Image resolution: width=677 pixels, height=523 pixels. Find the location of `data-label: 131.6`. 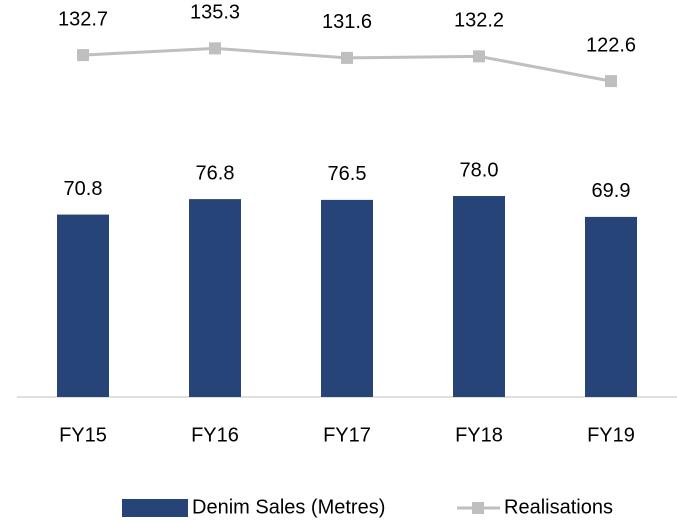

data-label: 131.6 is located at coordinates (347, 22).